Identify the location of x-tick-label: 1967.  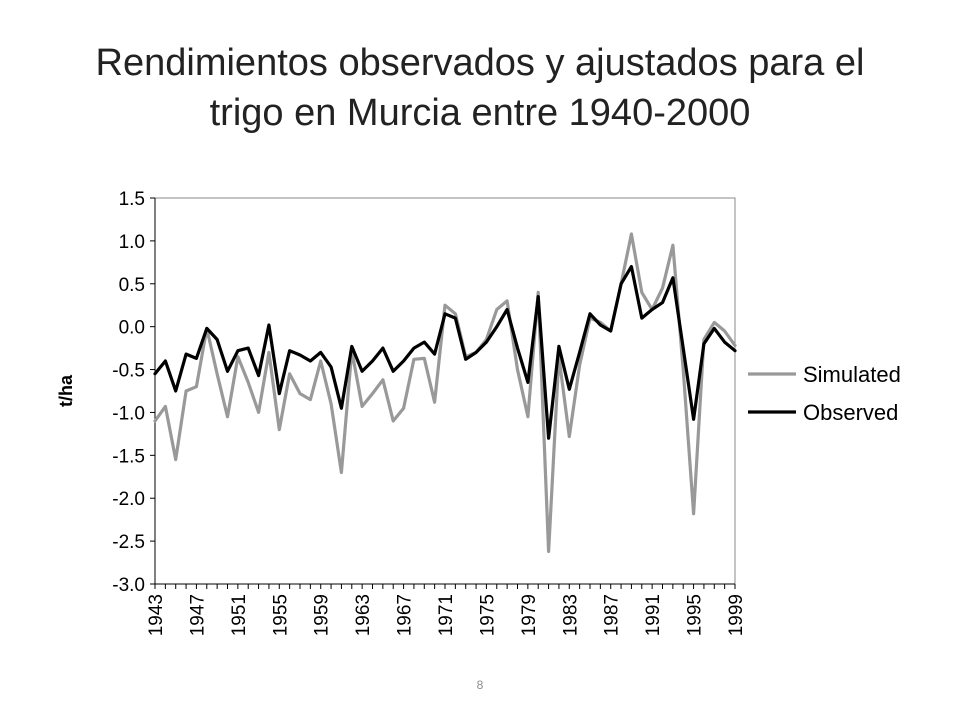
(405, 615).